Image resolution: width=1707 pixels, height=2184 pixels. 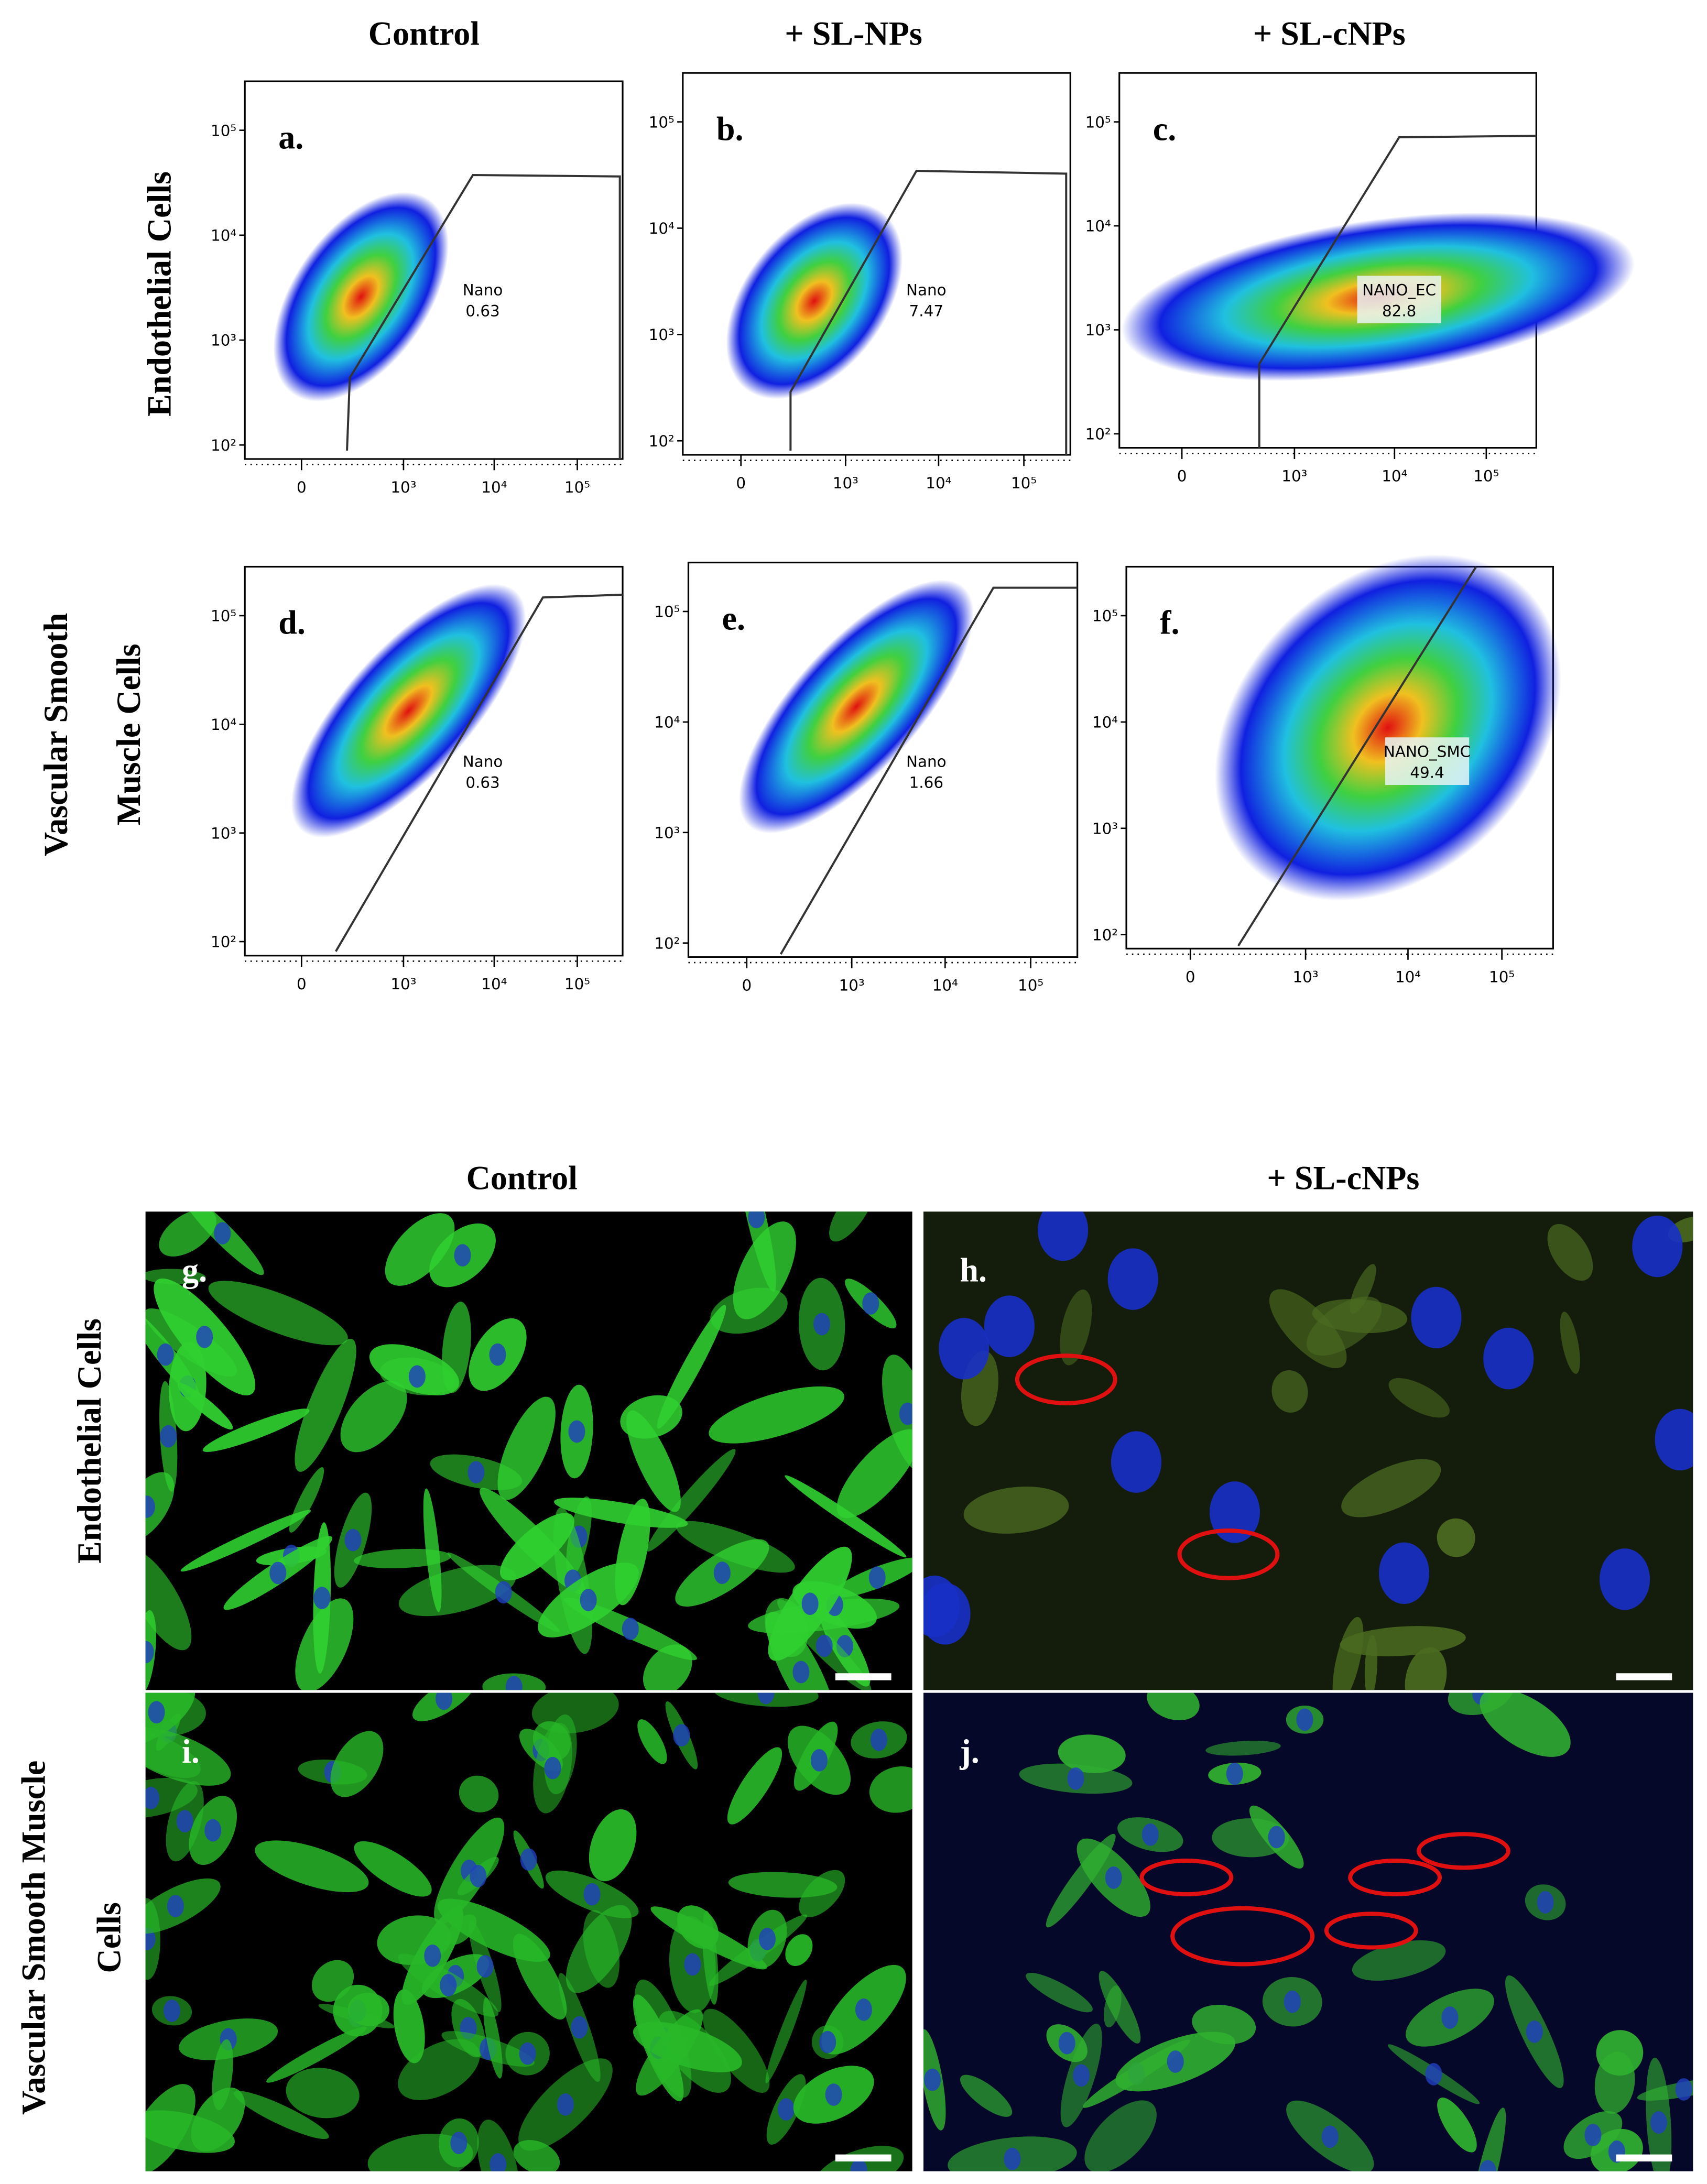 What do you see at coordinates (1343, 1179) in the screenshot?
I see `column-header: + SL-cNPs` at bounding box center [1343, 1179].